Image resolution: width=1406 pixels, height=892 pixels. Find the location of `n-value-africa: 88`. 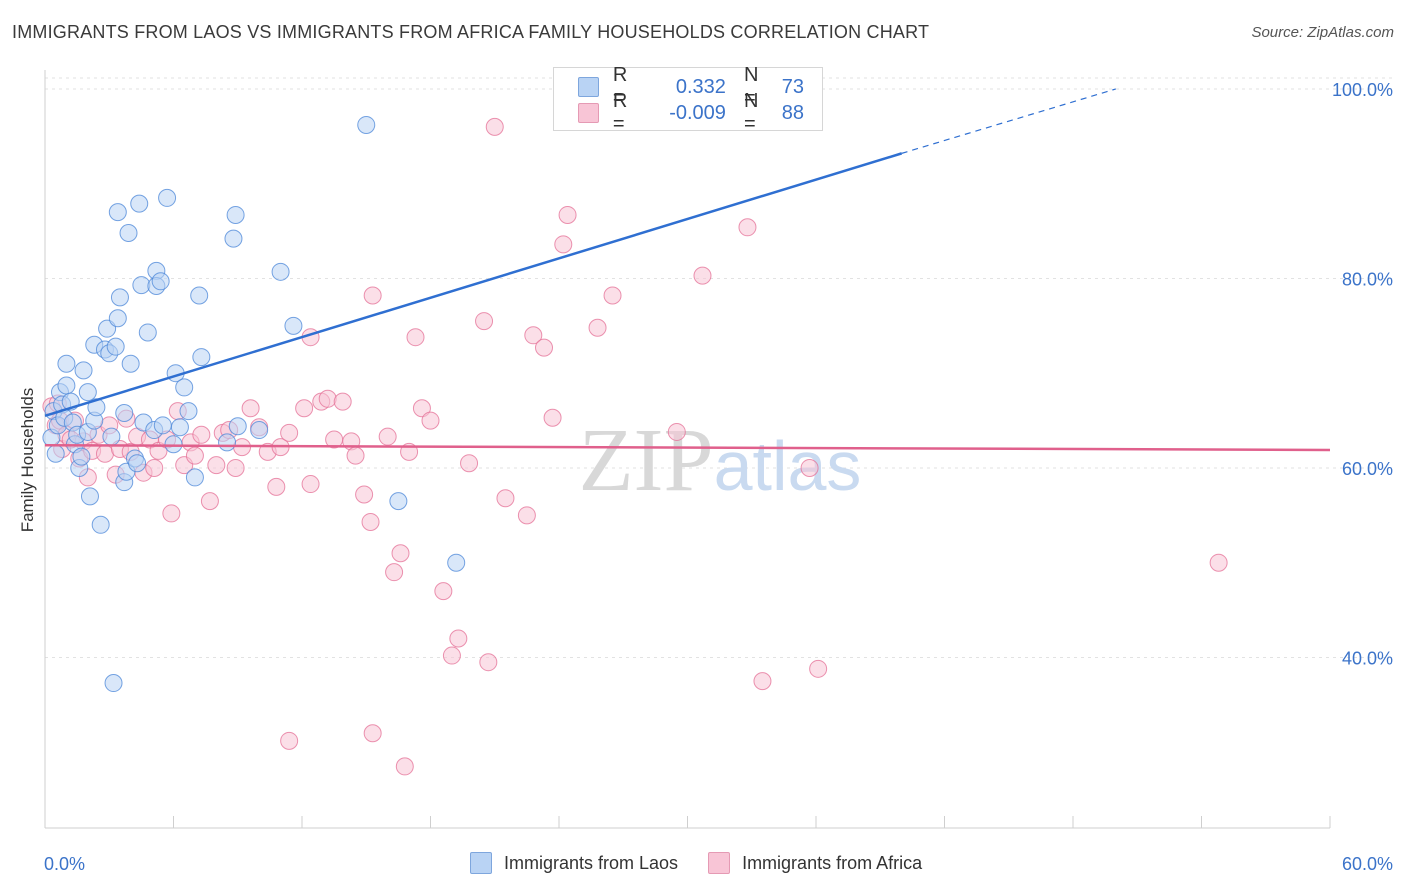

n-value-africa: 88 is located at coordinates (793, 112).